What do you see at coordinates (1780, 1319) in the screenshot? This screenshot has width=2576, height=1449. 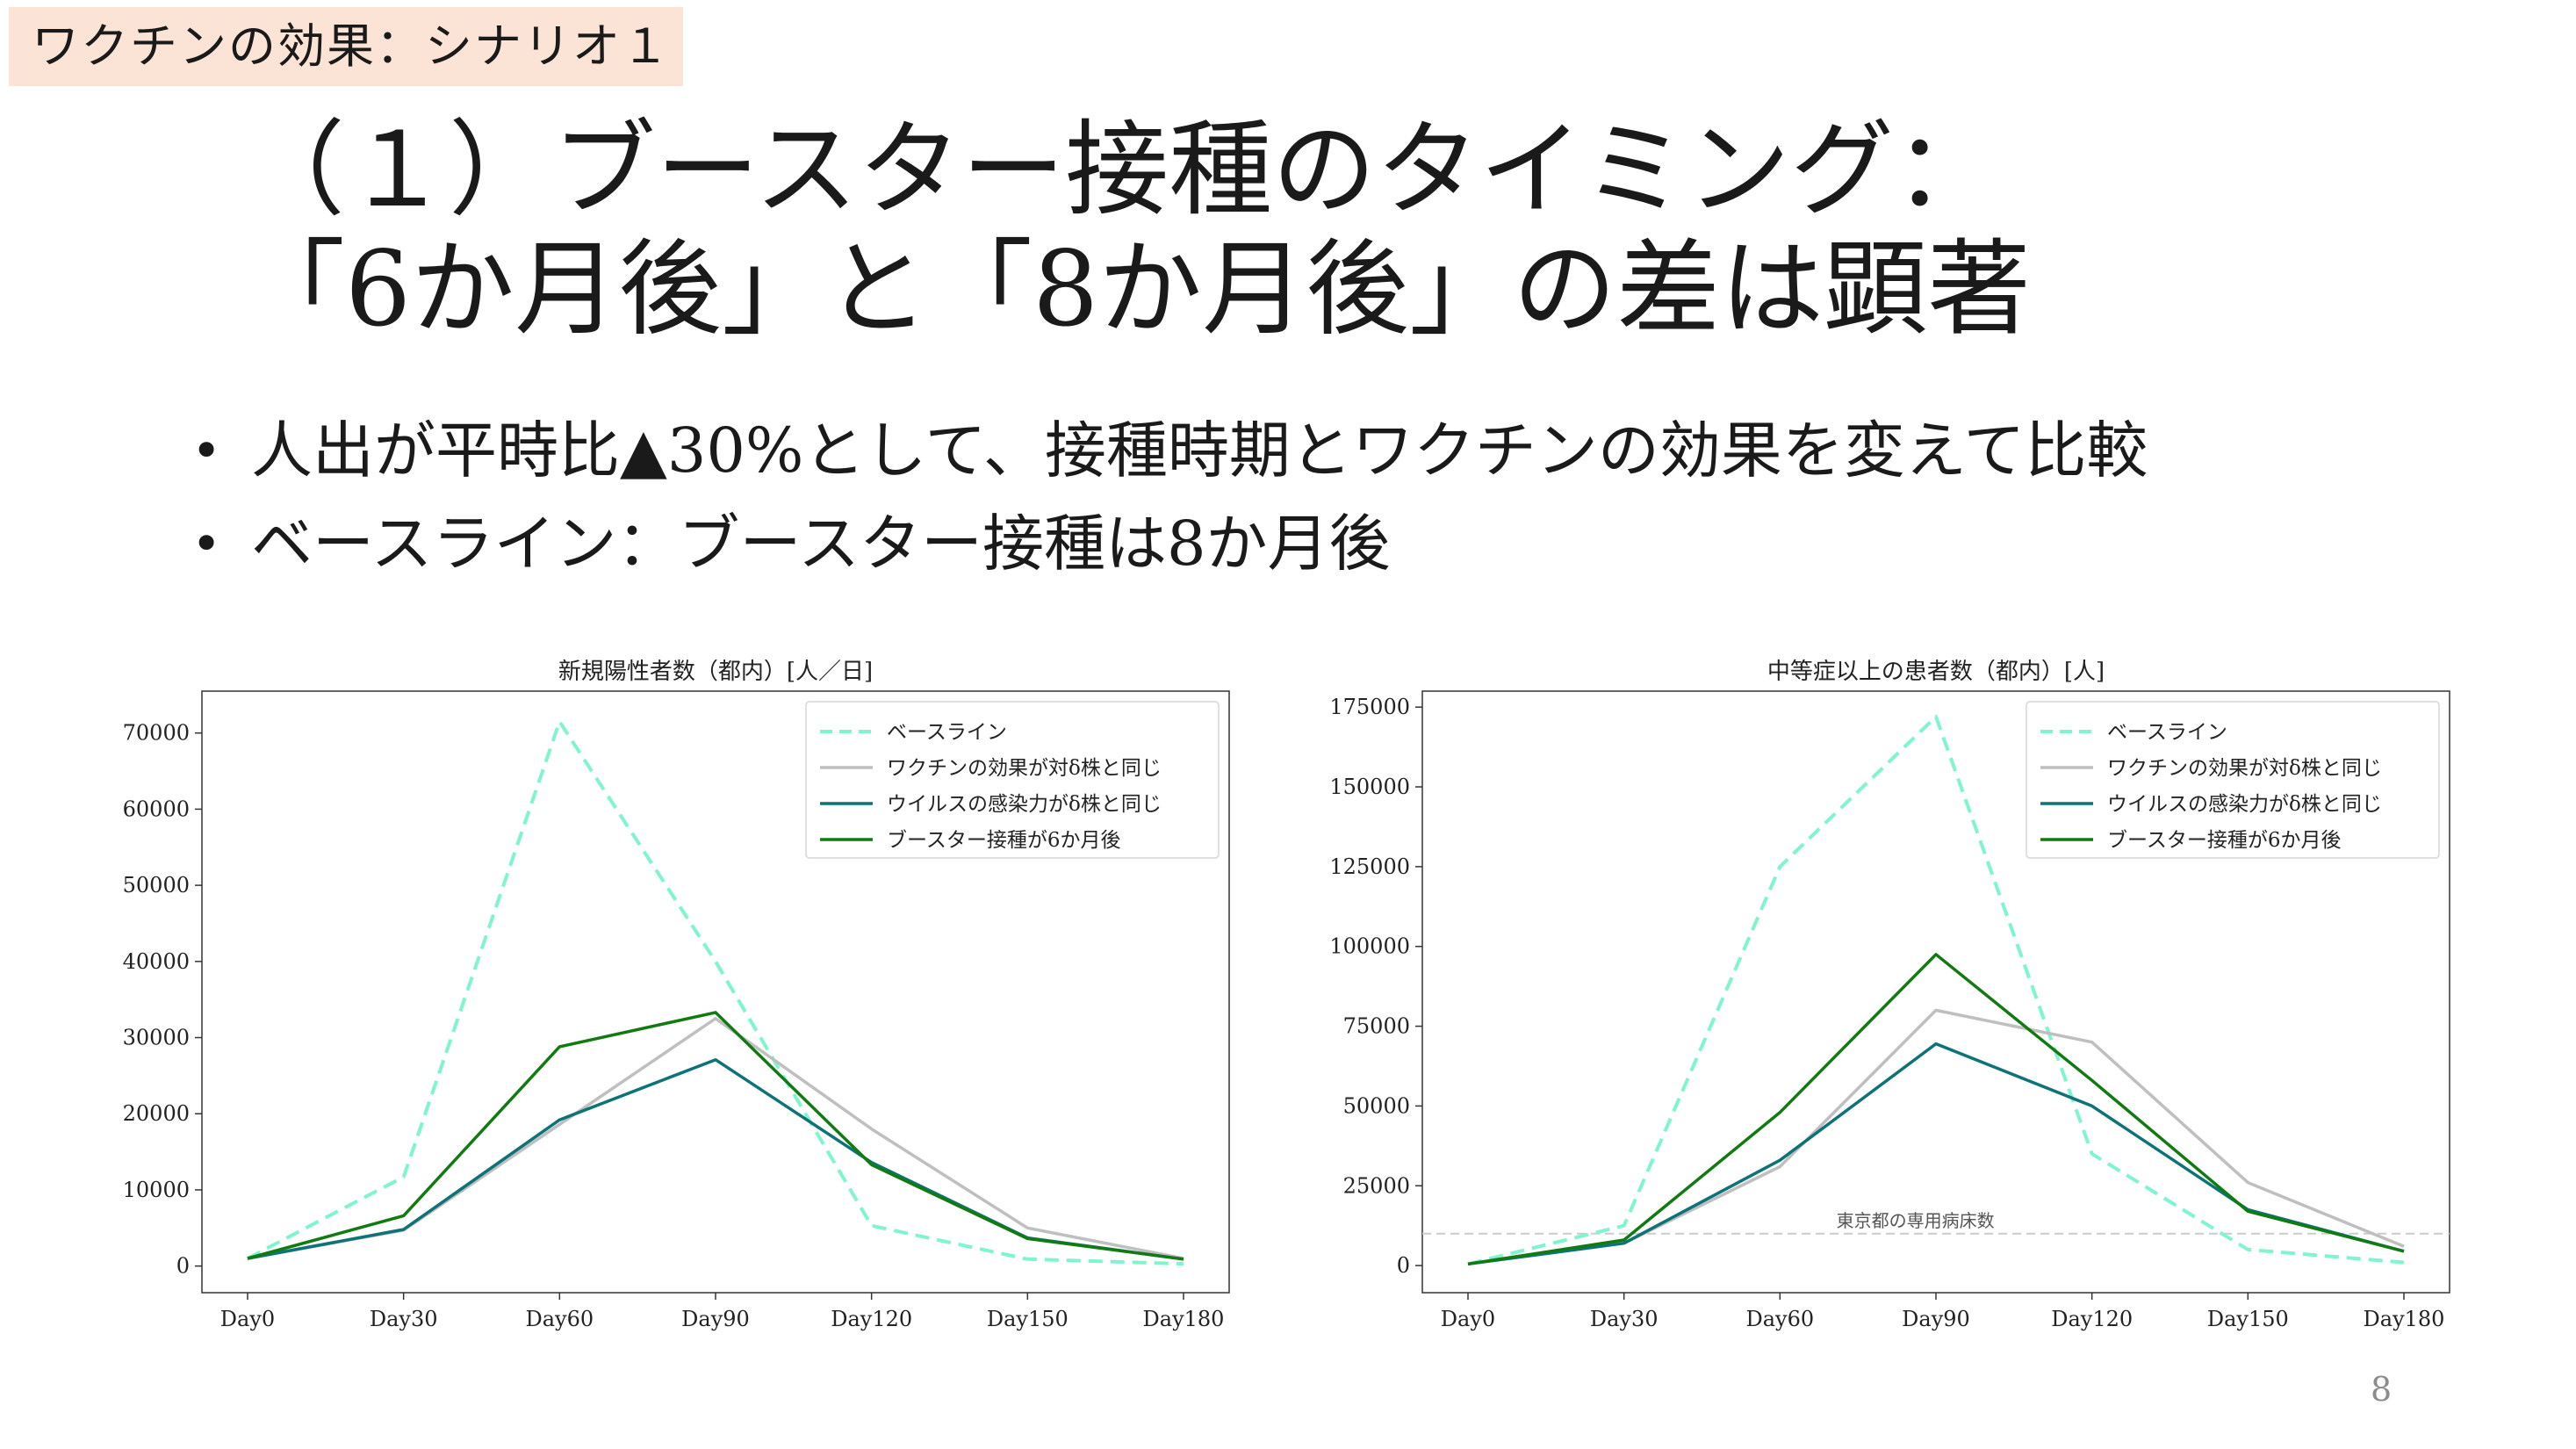 I see `moderate-patients-x-tick-label: Day60` at bounding box center [1780, 1319].